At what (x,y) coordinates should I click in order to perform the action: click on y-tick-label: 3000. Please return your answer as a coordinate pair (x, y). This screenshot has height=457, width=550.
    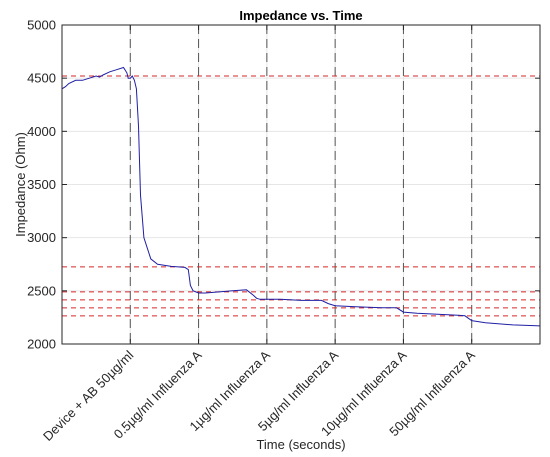
    Looking at the image, I should click on (41, 237).